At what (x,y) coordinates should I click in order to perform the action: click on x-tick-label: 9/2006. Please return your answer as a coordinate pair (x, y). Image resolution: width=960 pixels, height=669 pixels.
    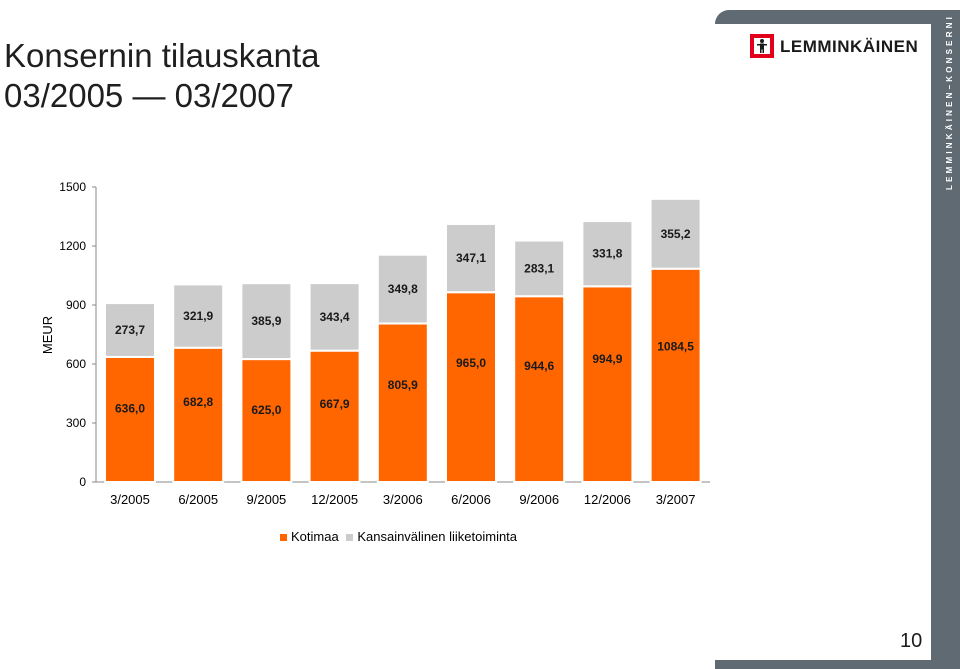
    Looking at the image, I should click on (539, 499).